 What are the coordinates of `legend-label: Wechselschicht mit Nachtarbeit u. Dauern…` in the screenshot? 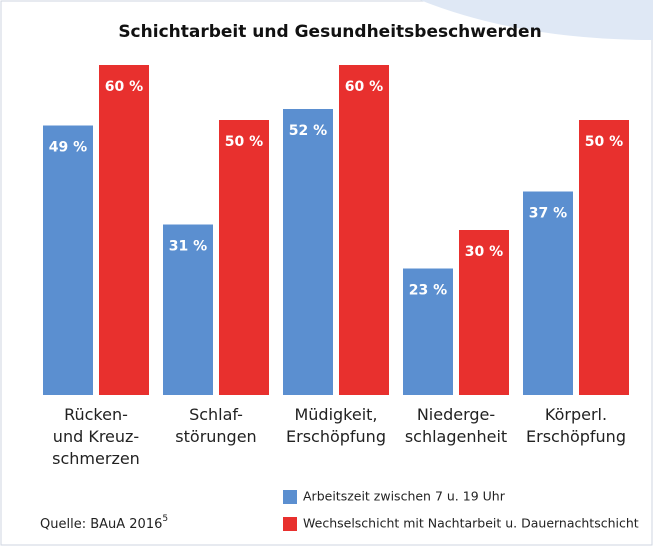 It's located at (471, 523).